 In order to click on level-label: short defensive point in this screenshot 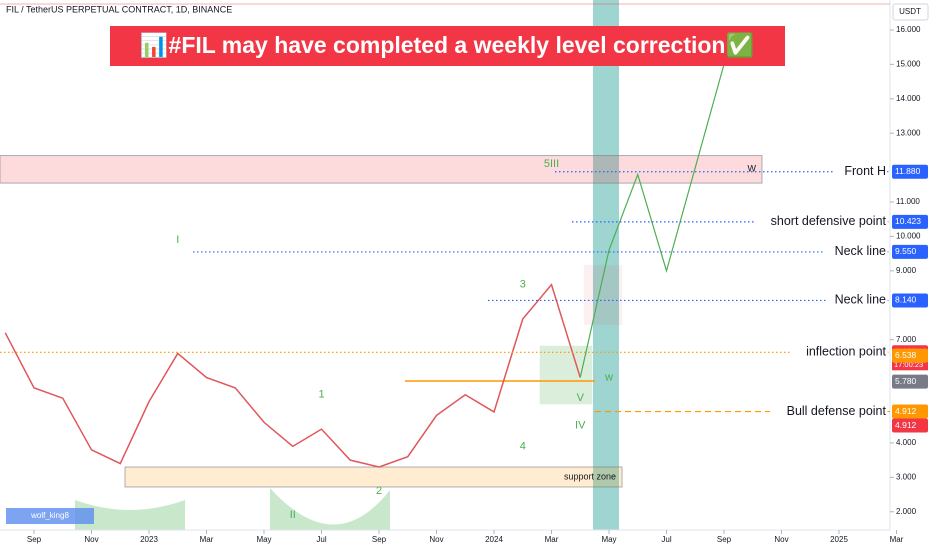, I will do `click(829, 221)`.